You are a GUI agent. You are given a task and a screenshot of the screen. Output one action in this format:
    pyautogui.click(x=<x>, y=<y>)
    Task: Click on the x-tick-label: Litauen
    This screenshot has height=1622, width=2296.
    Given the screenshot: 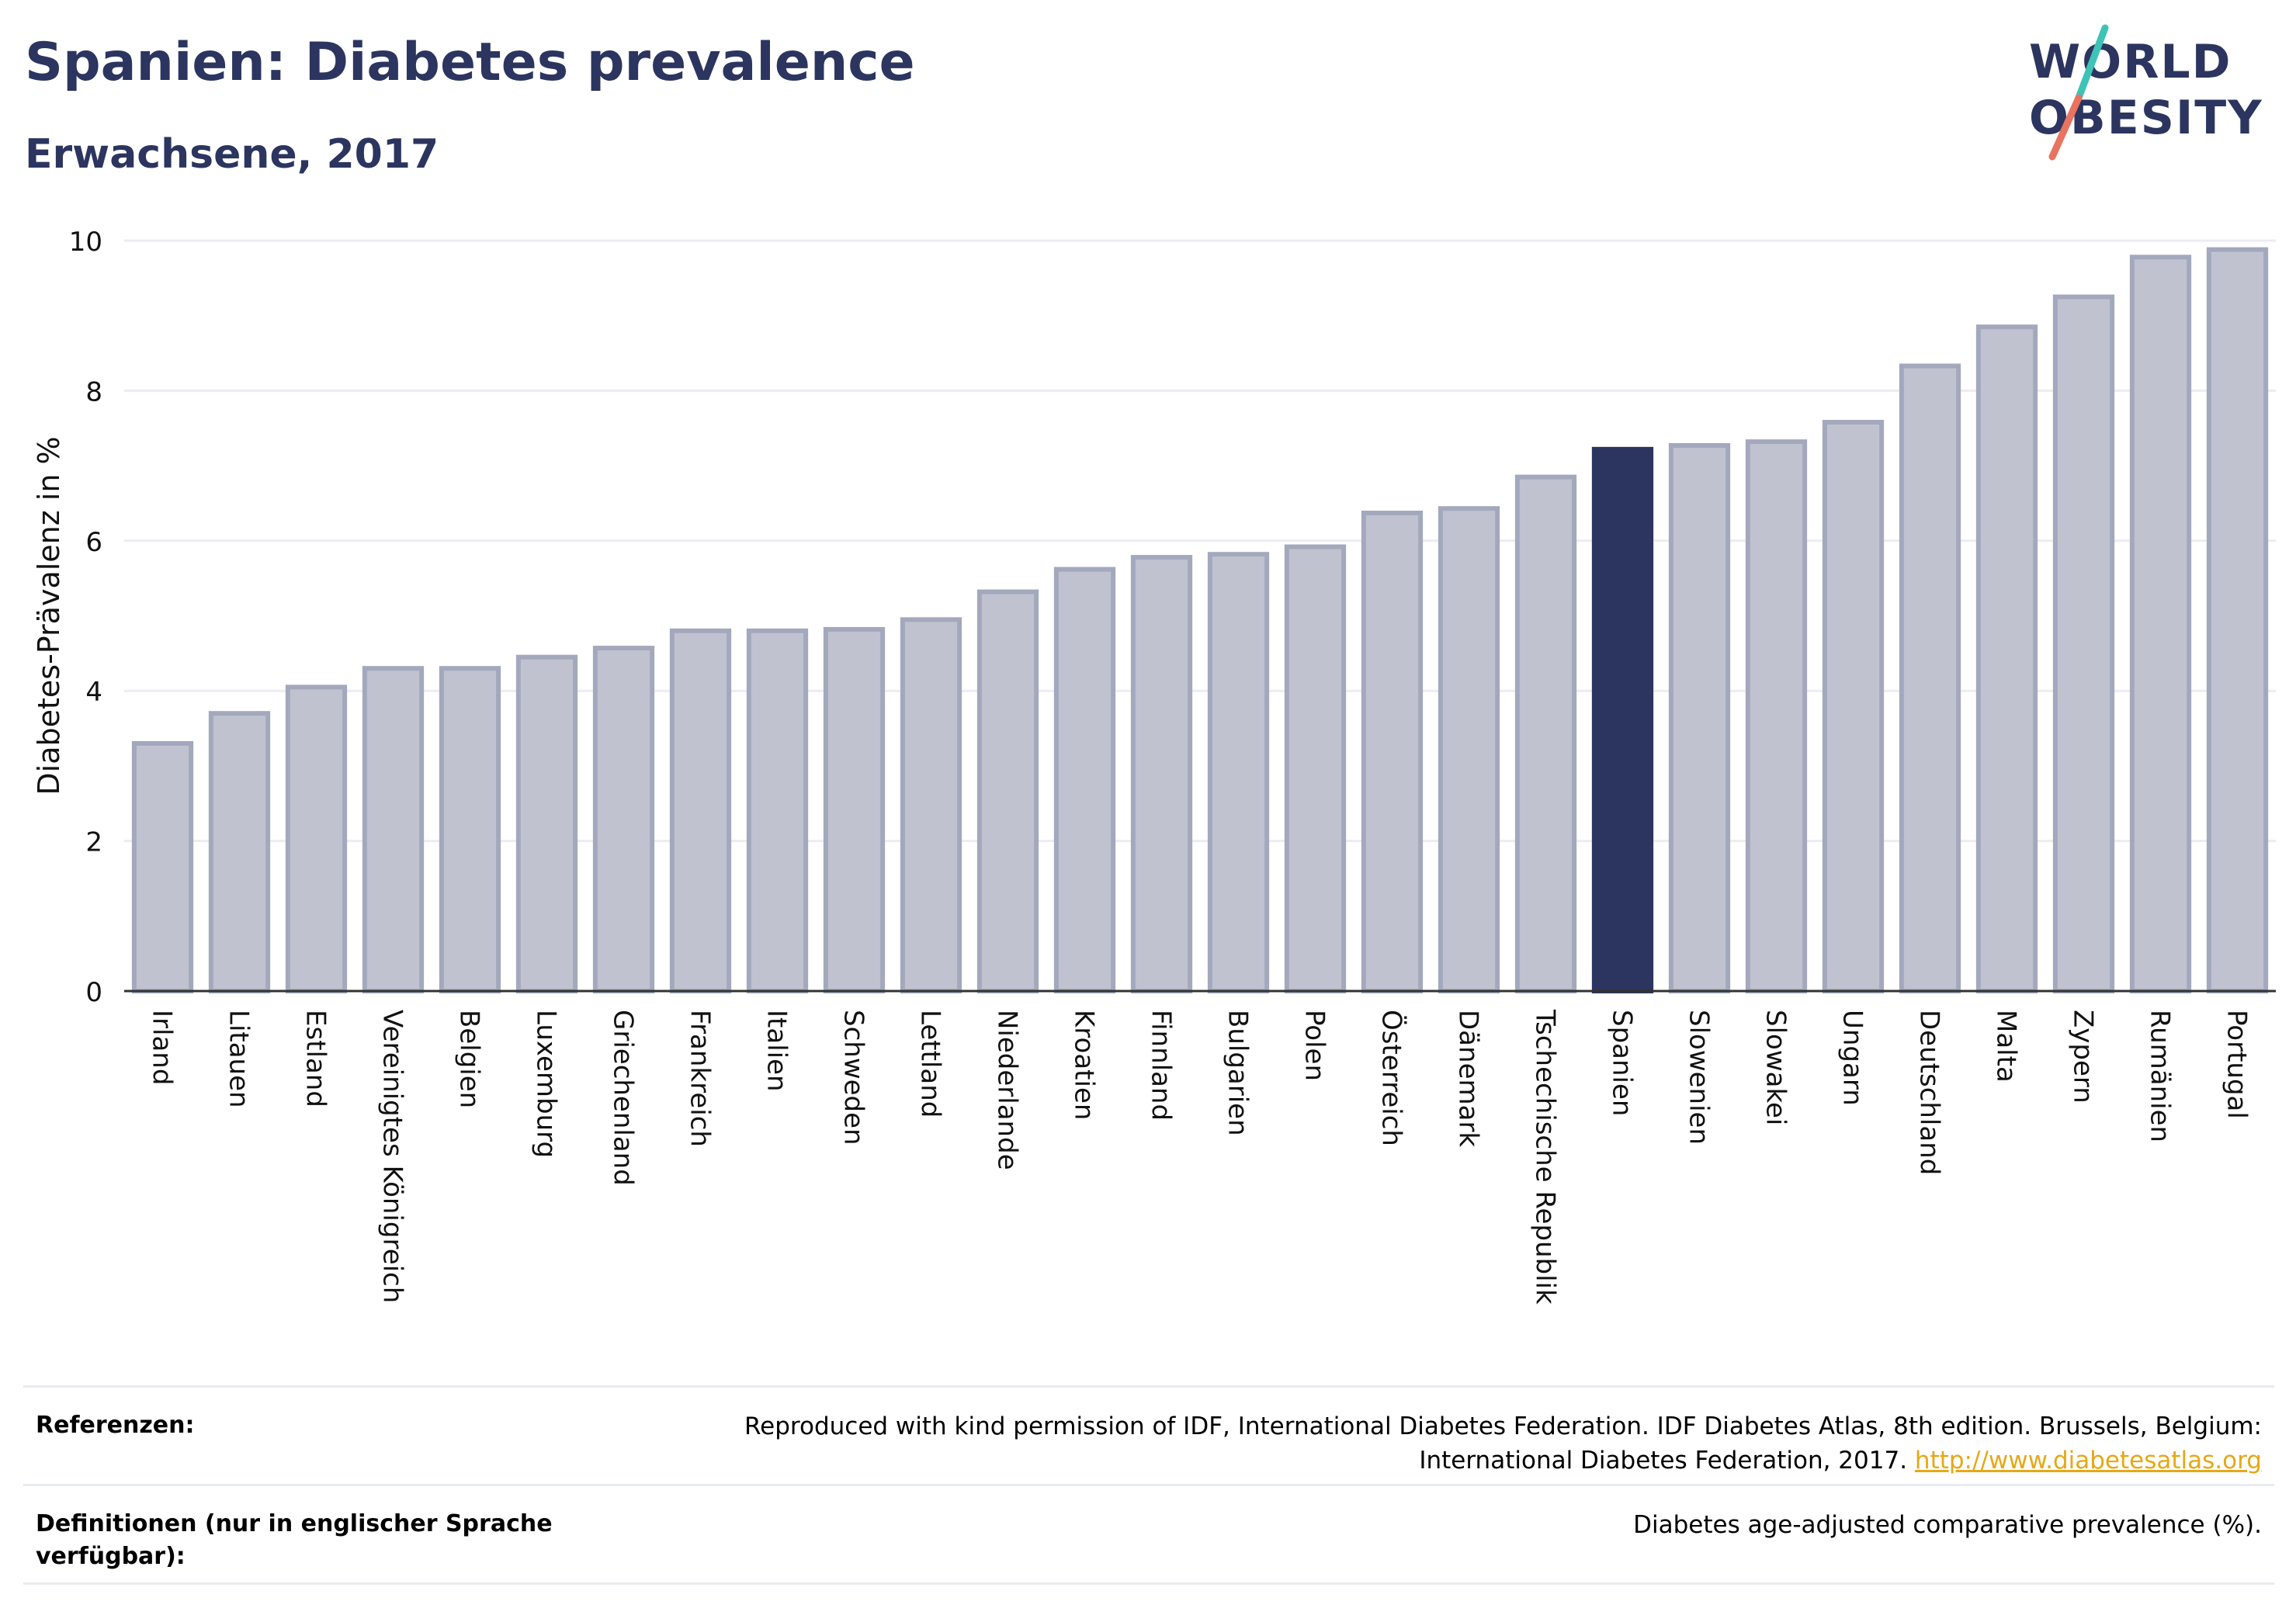 What is the action you would take?
    pyautogui.click(x=239, y=1059)
    